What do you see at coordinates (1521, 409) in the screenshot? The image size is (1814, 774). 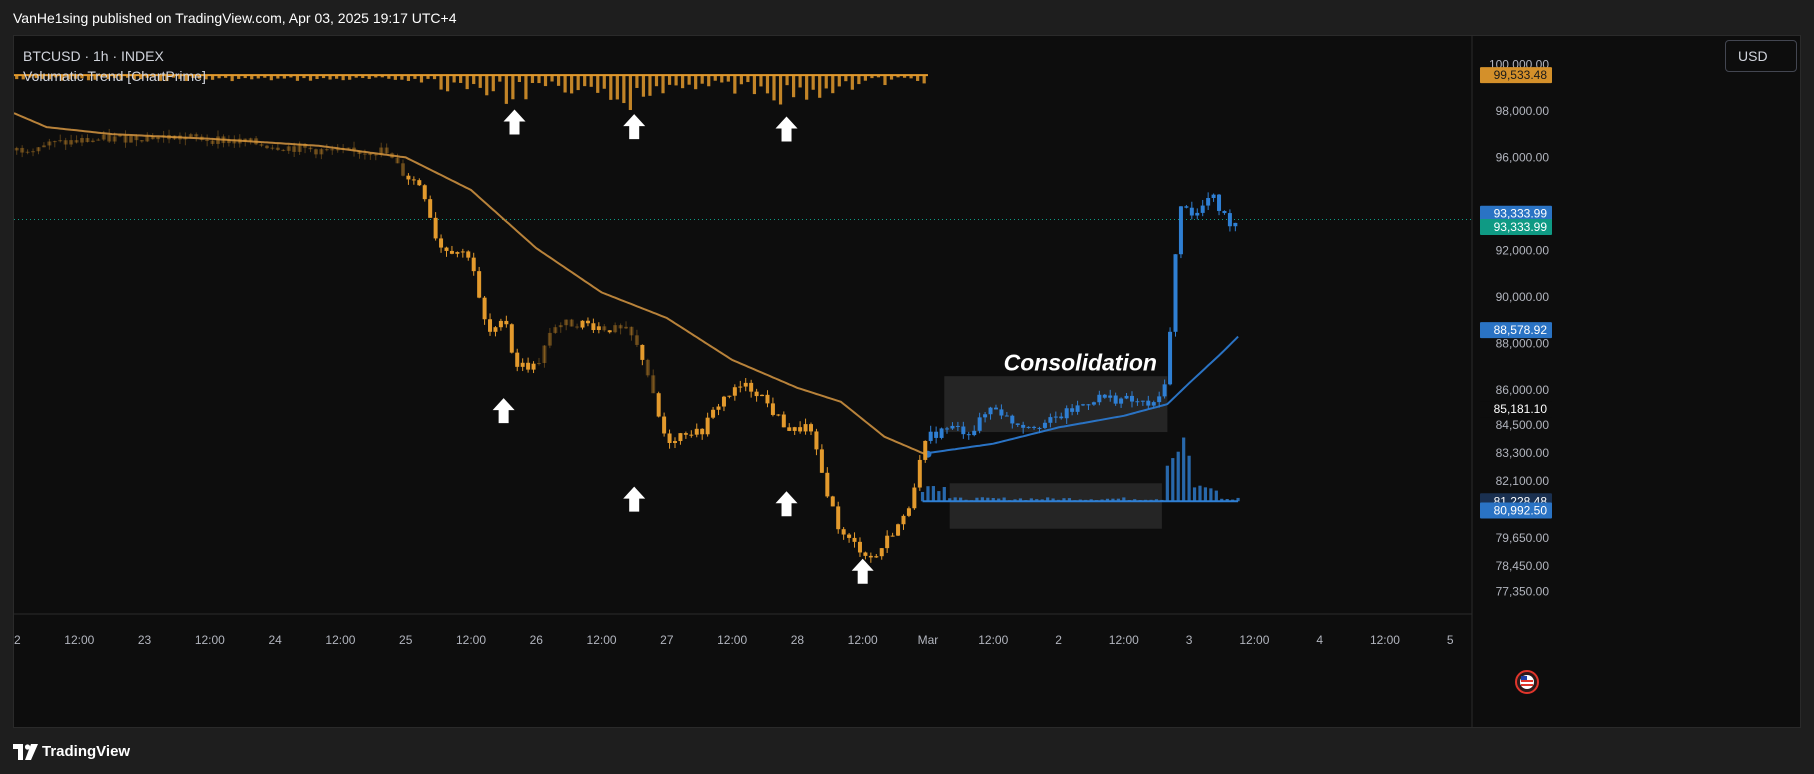 I see `price-label-text: 85,181.10` at bounding box center [1521, 409].